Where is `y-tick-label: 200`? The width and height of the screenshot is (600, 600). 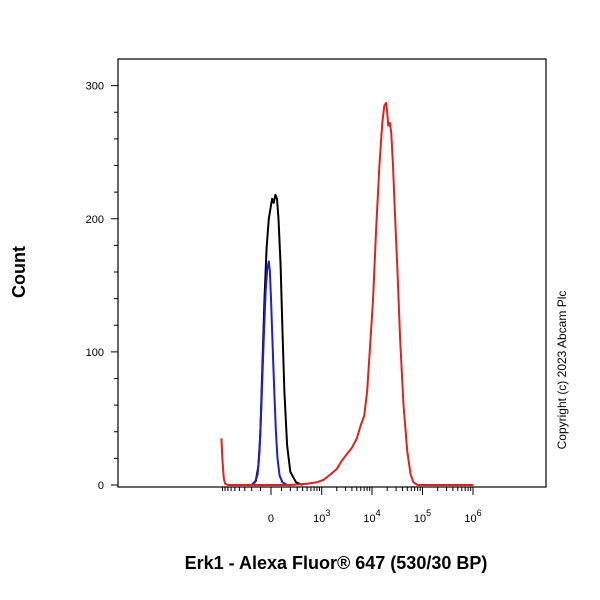 y-tick-label: 200 is located at coordinates (95, 220).